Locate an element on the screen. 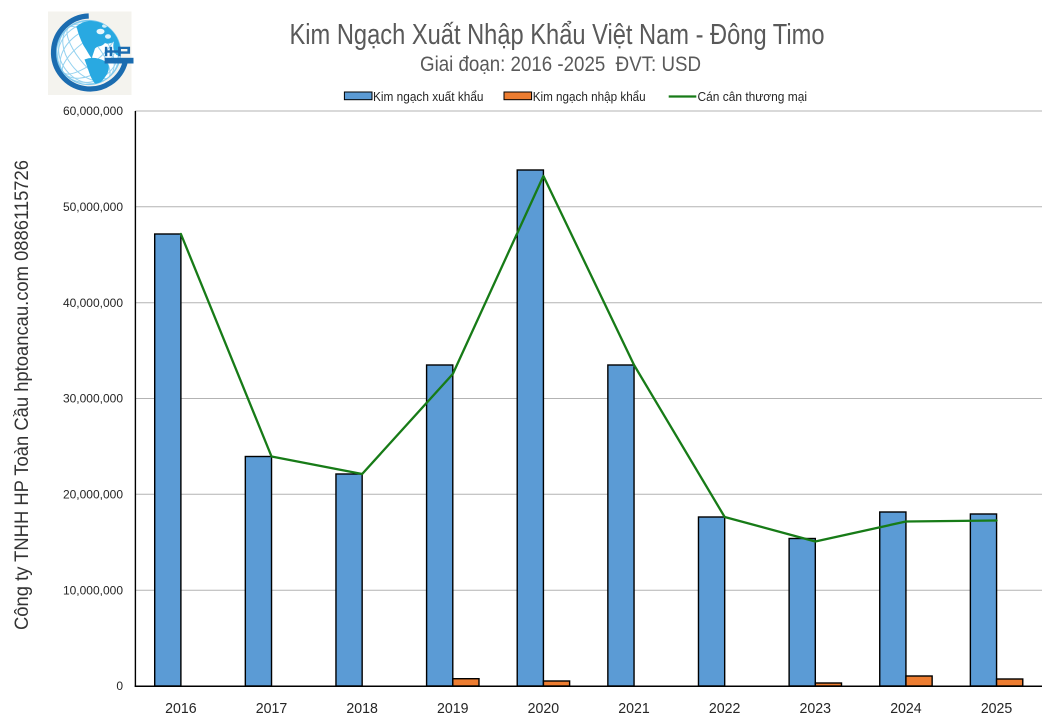  svg-text:Giai đoạn: 2016 -2025 ĐVT: US: Giai đoạn: 2016 -2025 ĐVT: USD is located at coordinates (560, 64).